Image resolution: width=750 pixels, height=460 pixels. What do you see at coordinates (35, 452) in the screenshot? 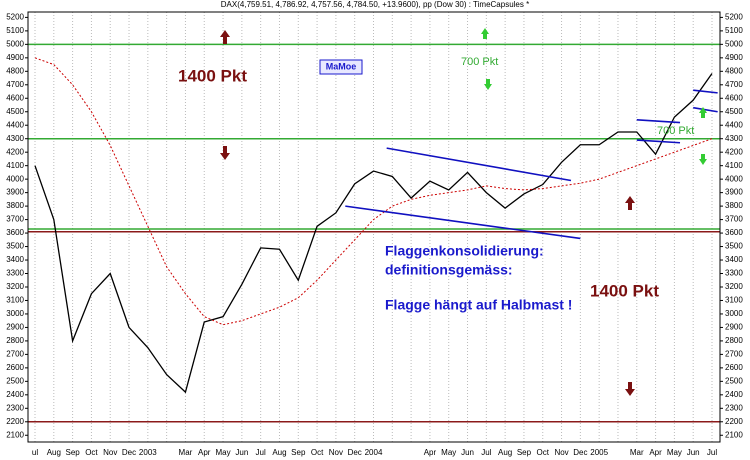
I see `x-tick-label: ul` at bounding box center [35, 452].